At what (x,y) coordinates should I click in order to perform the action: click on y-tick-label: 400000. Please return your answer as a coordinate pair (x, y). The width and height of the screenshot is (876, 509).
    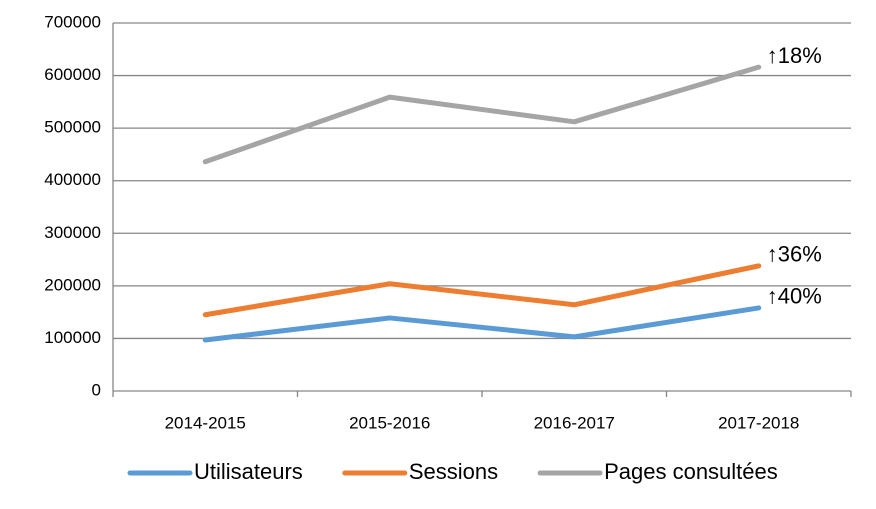
    Looking at the image, I should click on (72, 179).